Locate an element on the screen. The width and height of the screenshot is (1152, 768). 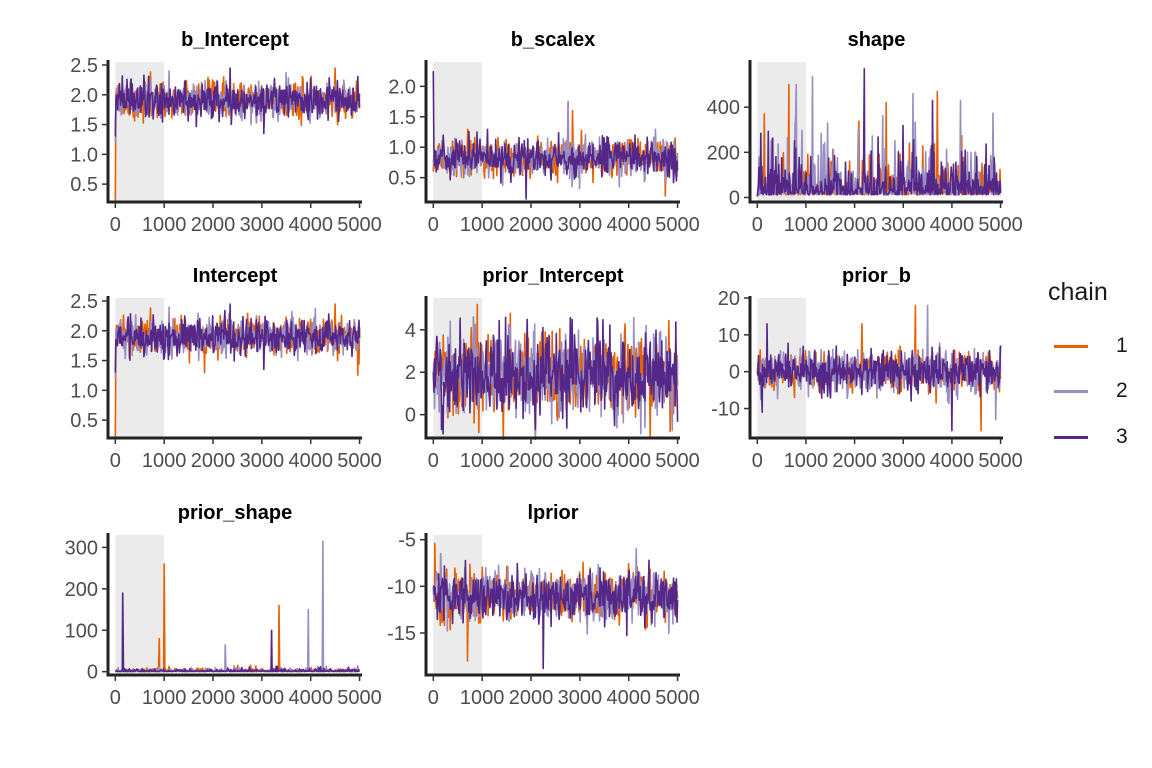
y-tick-label: 4 is located at coordinates (410, 331).